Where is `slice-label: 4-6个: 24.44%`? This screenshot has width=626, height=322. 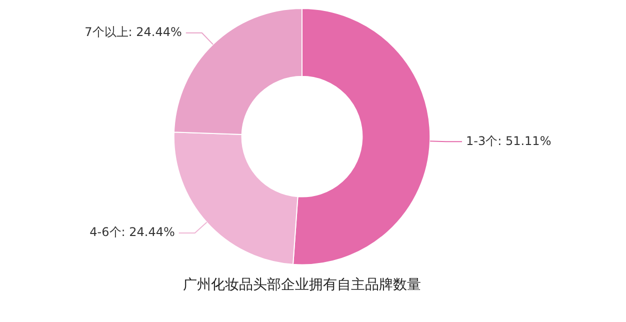 slice-label: 4-6个: 24.44% is located at coordinates (132, 232).